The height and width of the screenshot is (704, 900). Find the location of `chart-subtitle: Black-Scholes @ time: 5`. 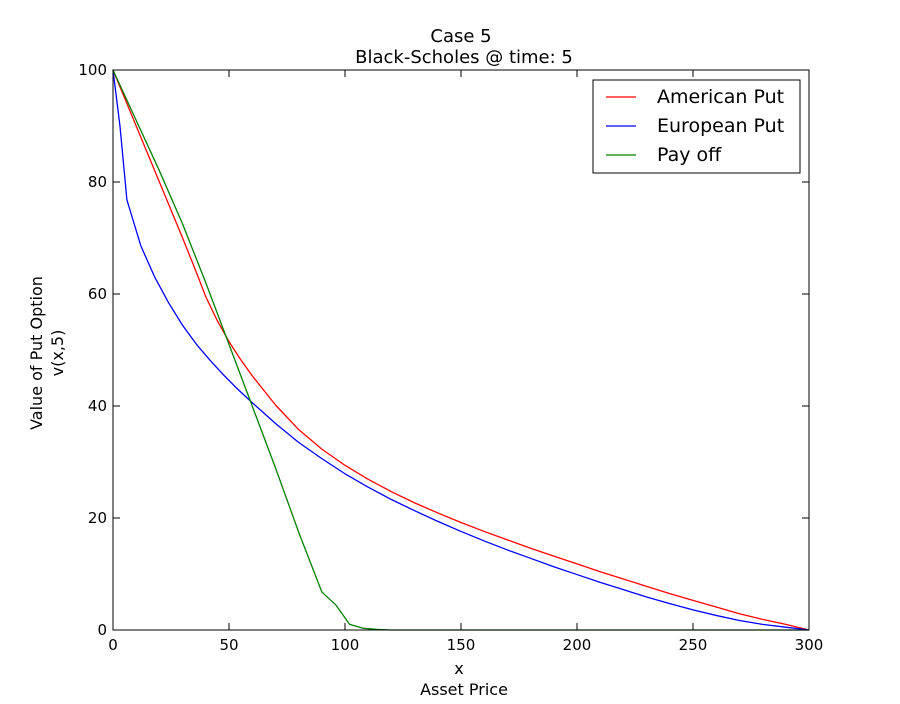

chart-subtitle: Black-Scholes @ time: 5 is located at coordinates (464, 57).